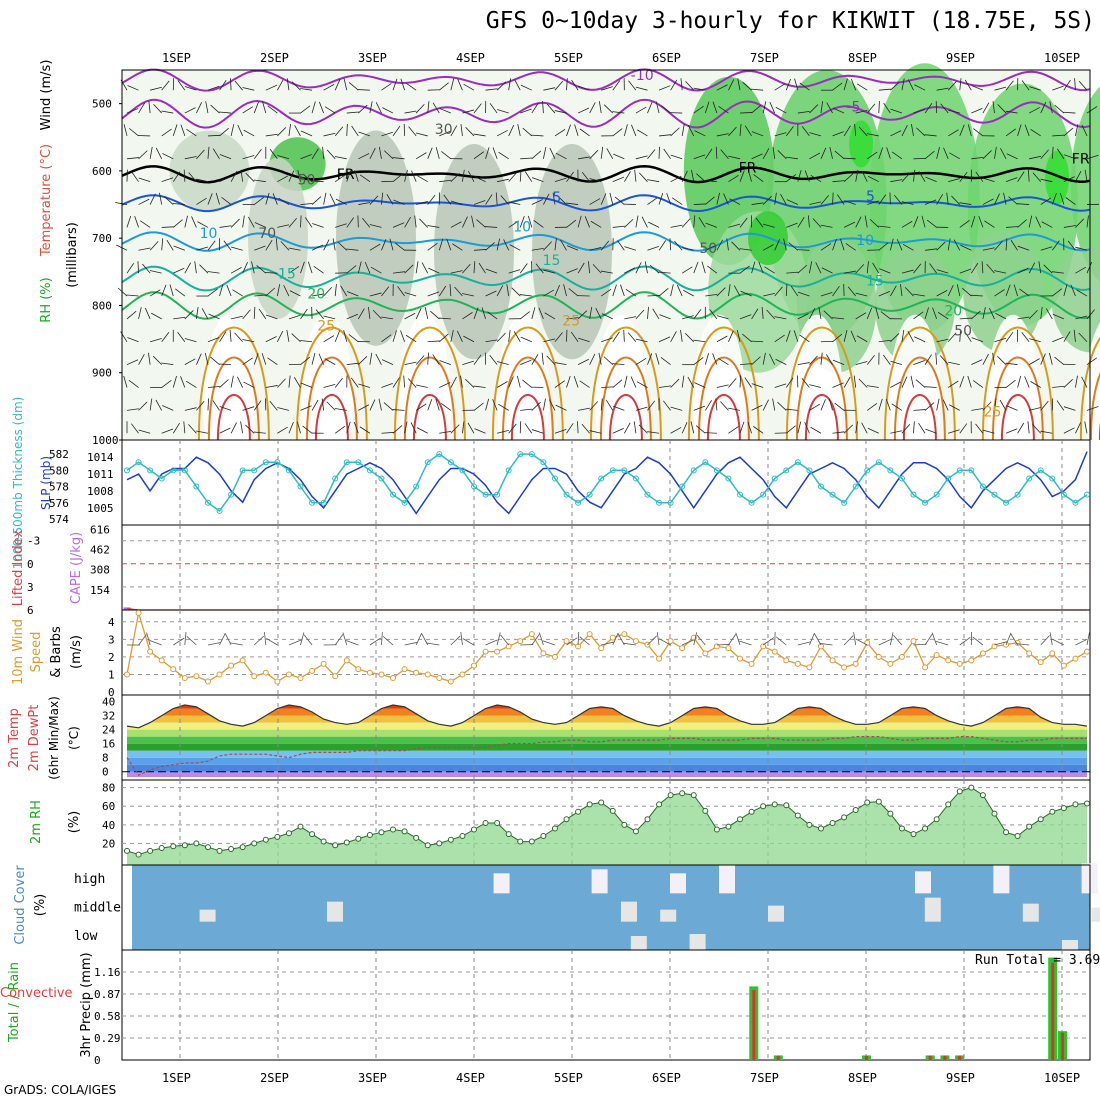 This screenshot has width=1100, height=1100. I want to click on dry-plume, so click(1013, 399).